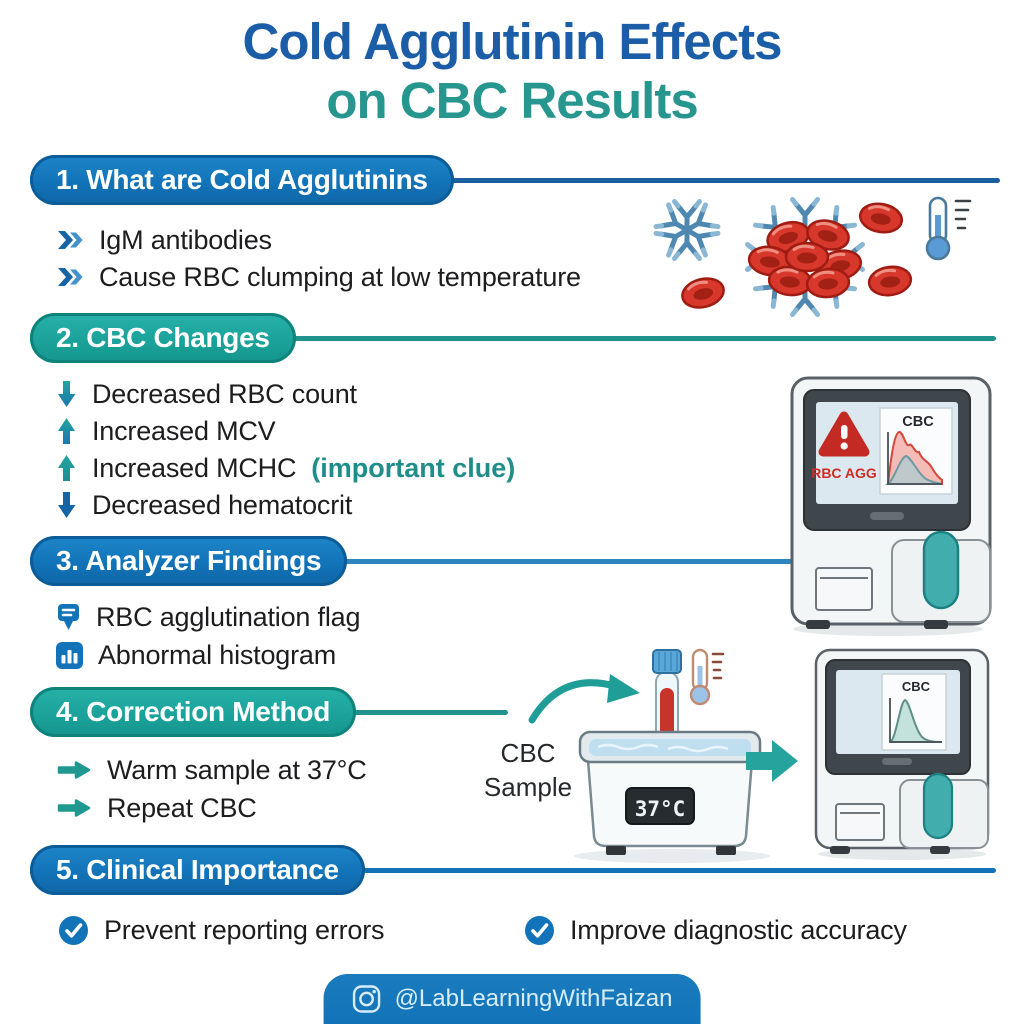 The height and width of the screenshot is (1024, 1024). I want to click on section3-heading: 3. Analyzer Findings, so click(189, 560).